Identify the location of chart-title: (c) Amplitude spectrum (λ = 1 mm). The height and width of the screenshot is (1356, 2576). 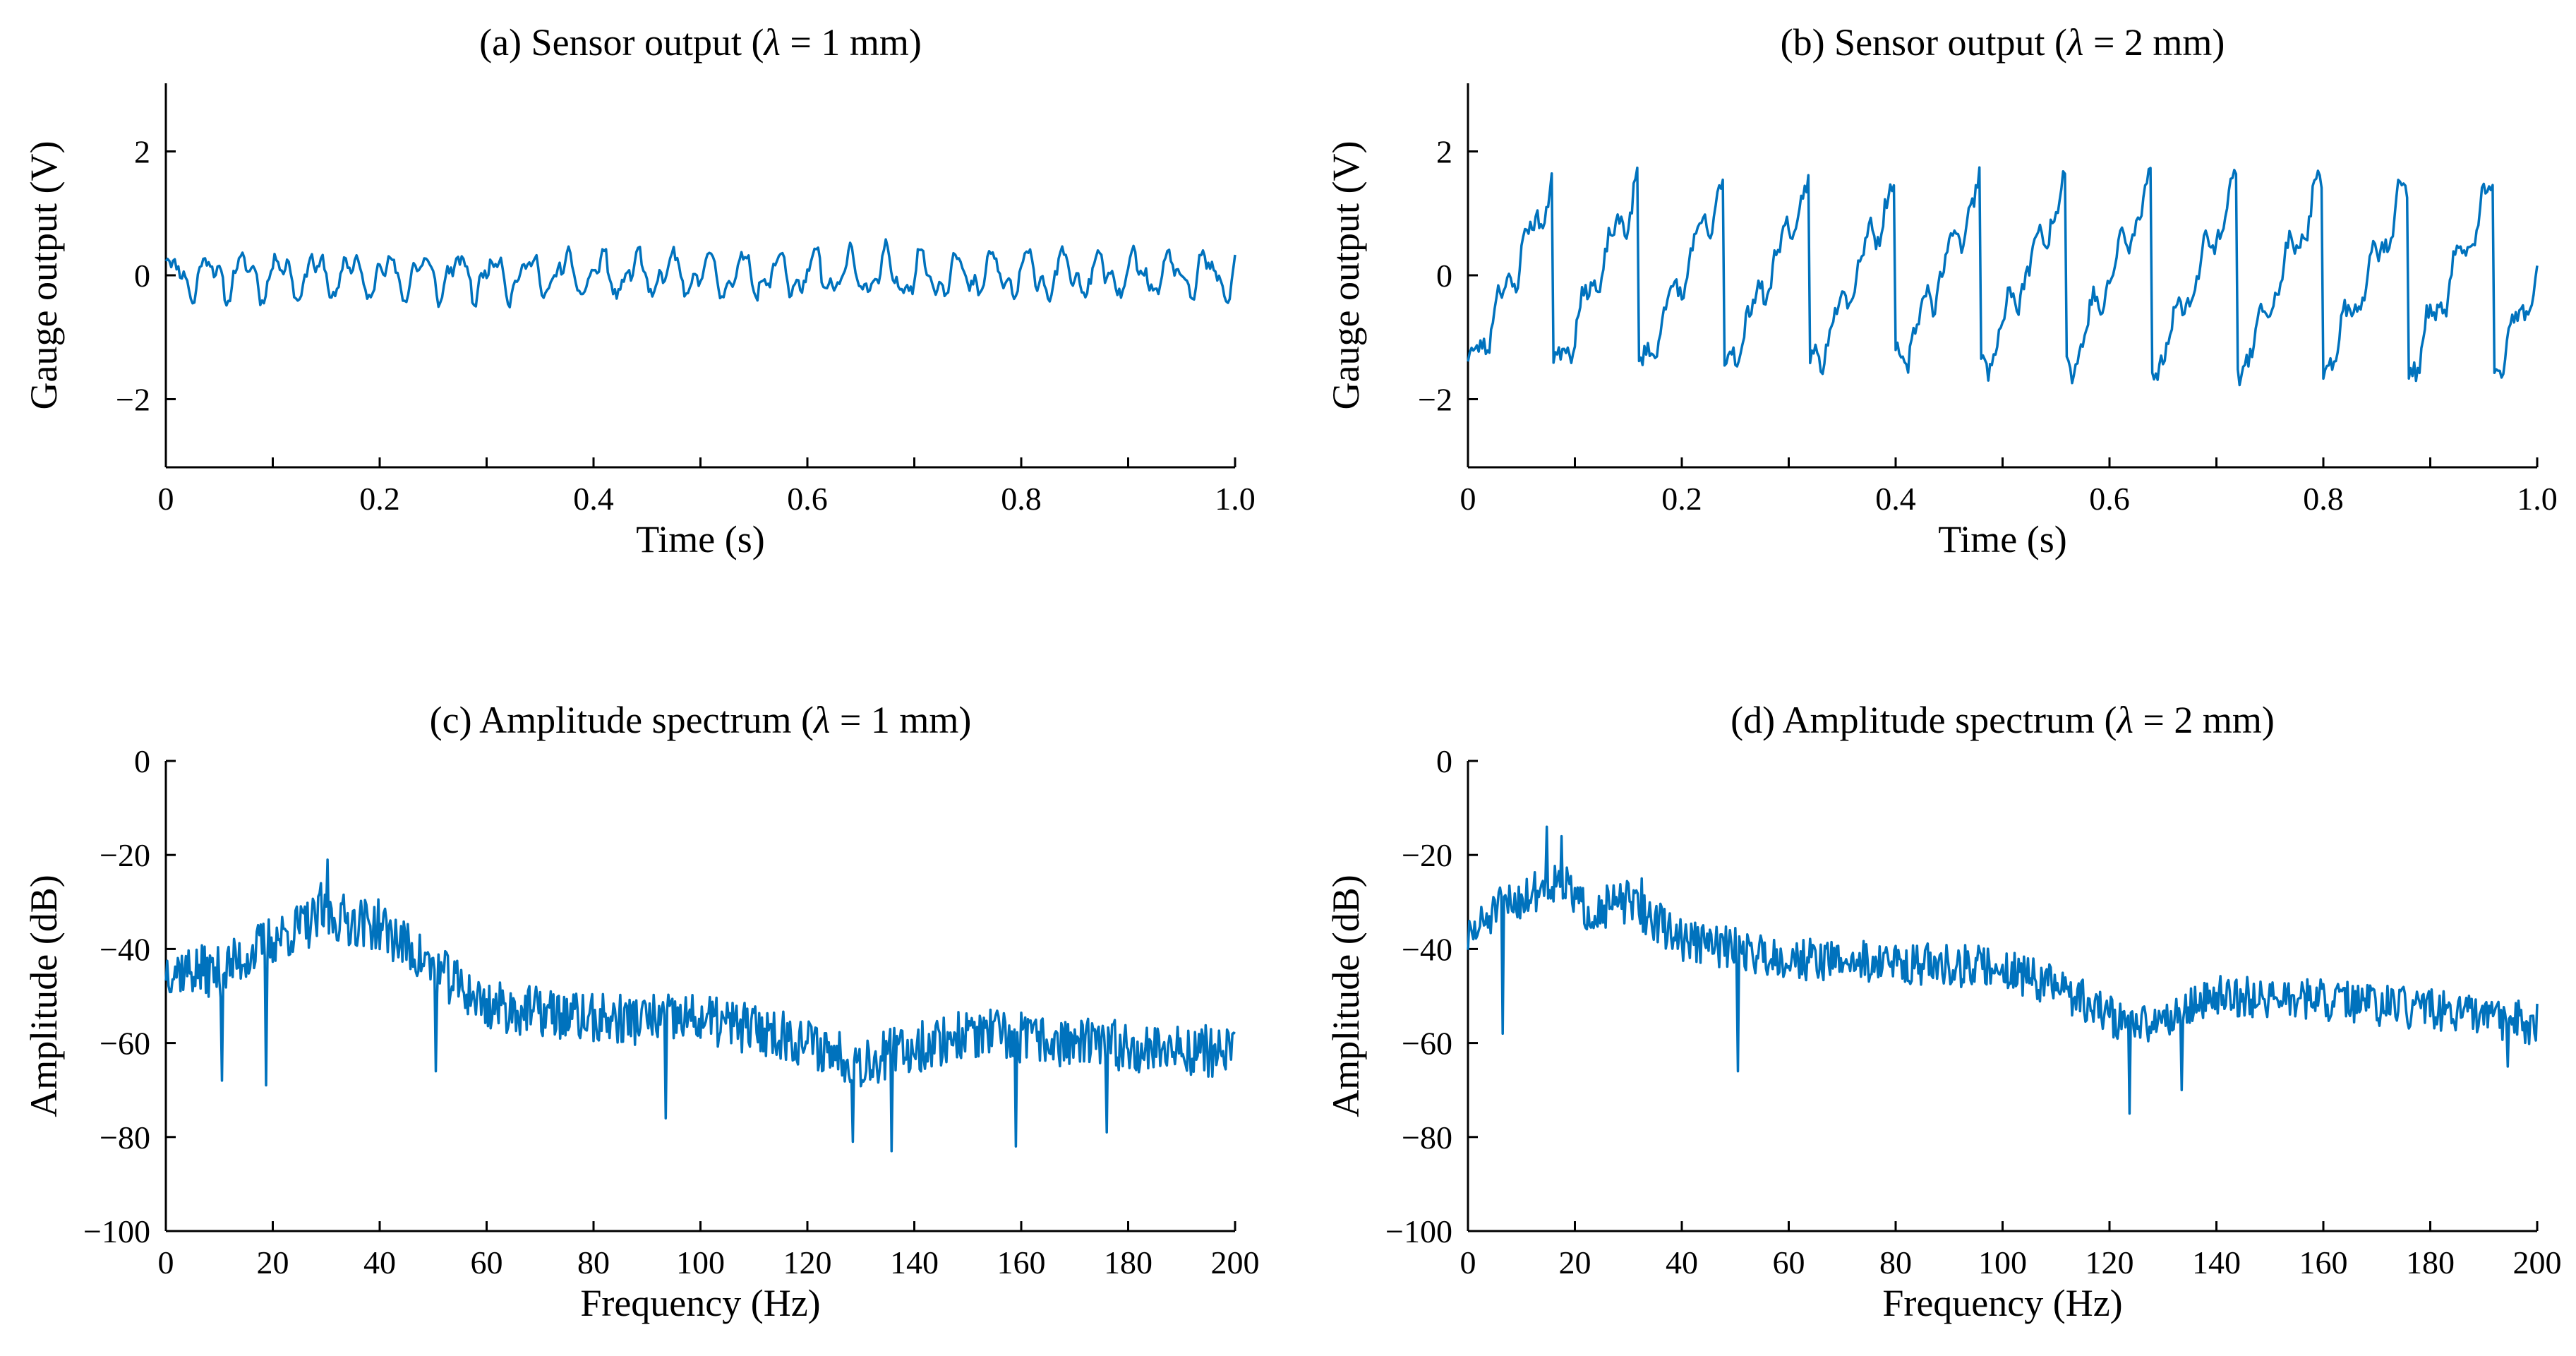
(701, 720).